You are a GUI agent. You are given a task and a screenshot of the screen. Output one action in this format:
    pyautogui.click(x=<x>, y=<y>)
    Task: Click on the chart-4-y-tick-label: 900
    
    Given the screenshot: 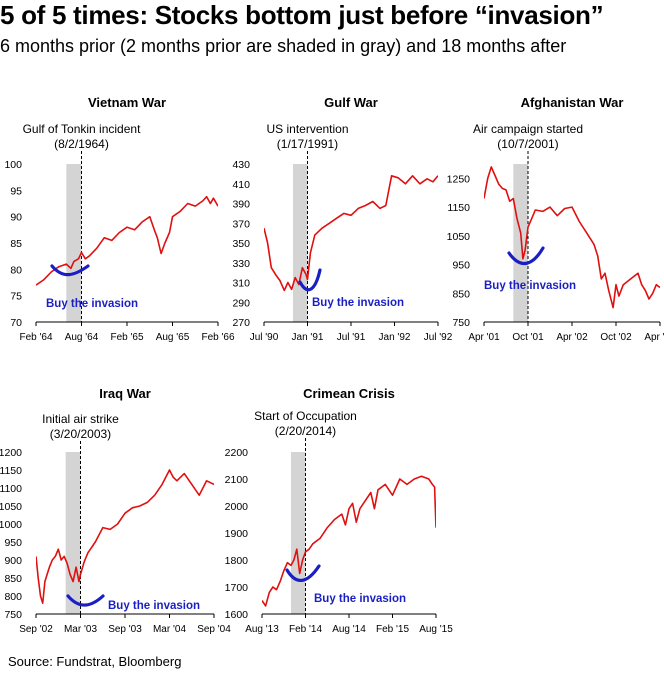 What is the action you would take?
    pyautogui.click(x=13, y=561)
    